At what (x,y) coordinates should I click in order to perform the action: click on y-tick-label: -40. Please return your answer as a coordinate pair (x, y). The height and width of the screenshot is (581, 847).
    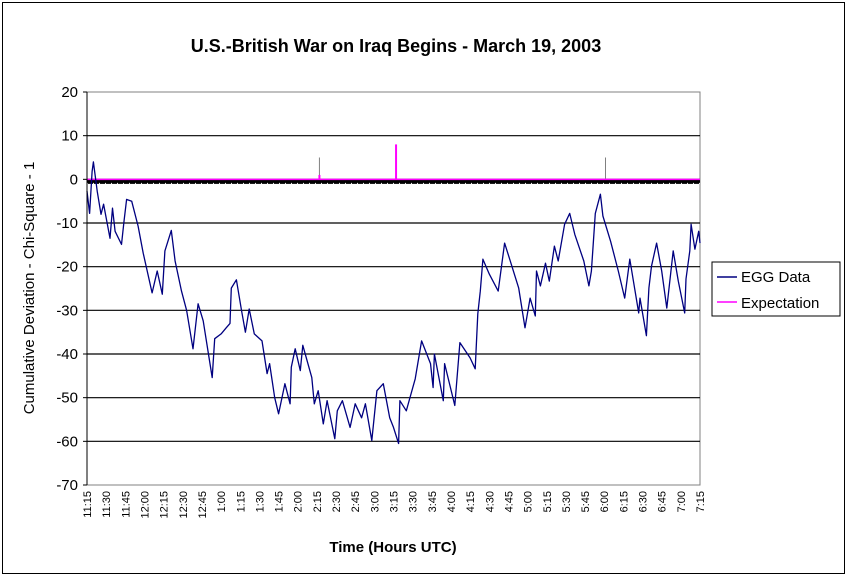
    Looking at the image, I should click on (67, 354).